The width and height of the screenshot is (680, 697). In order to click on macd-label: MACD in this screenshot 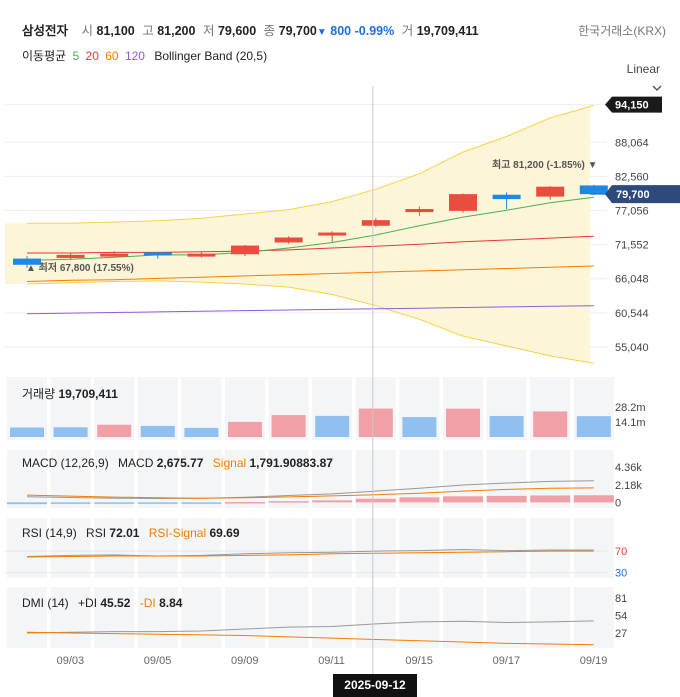, I will do `click(136, 463)`.